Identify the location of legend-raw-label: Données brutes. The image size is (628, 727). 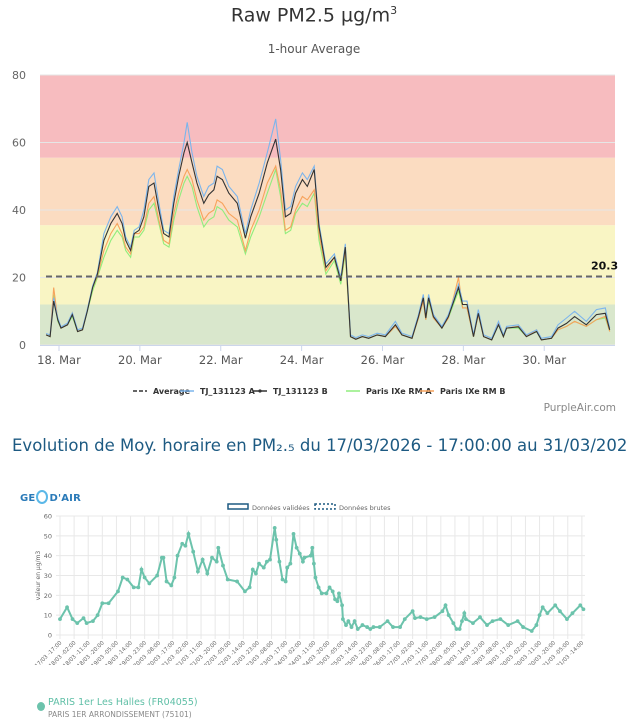
(365, 508).